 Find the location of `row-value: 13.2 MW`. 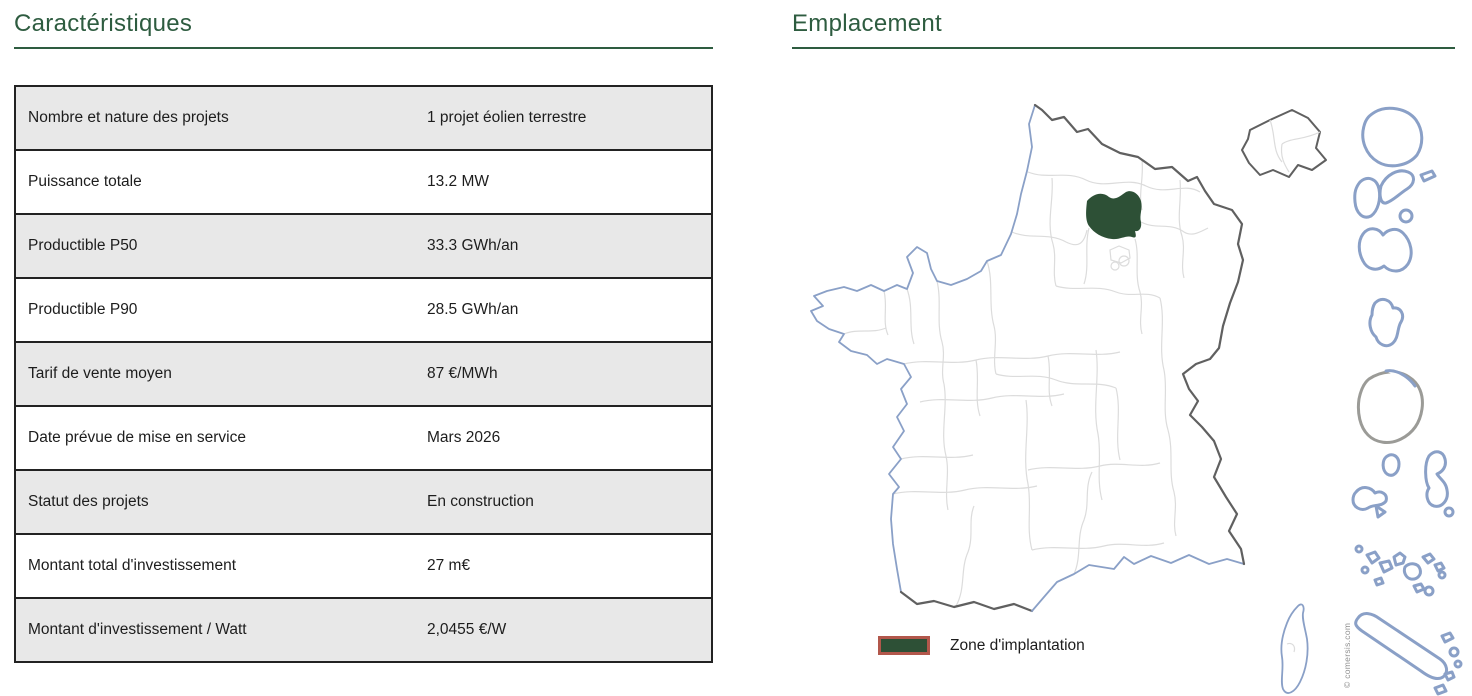

row-value: 13.2 MW is located at coordinates (458, 181).